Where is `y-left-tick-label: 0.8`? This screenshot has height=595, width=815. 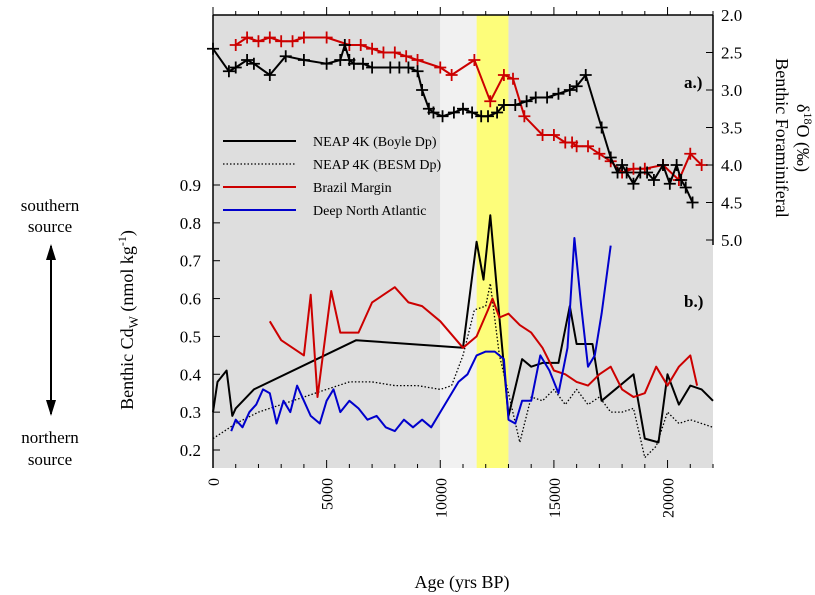 y-left-tick-label: 0.8 is located at coordinates (190, 223).